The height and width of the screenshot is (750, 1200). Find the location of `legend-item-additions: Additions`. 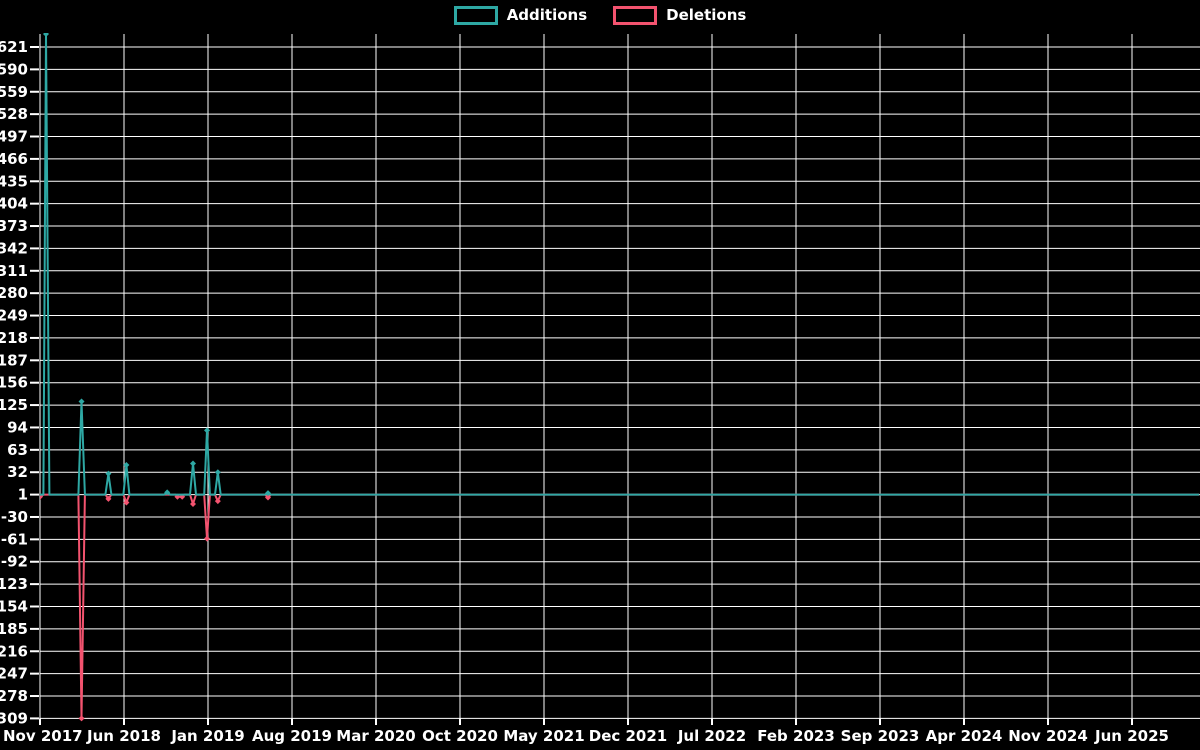

legend-item-additions: Additions is located at coordinates (520, 15).